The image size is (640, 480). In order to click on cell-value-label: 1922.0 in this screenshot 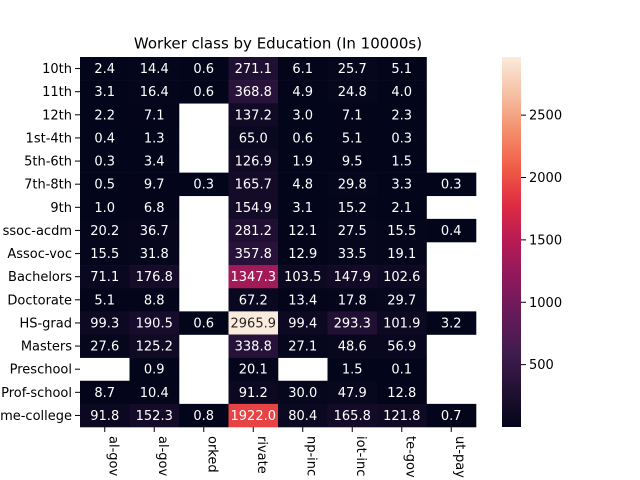, I will do `click(254, 416)`.